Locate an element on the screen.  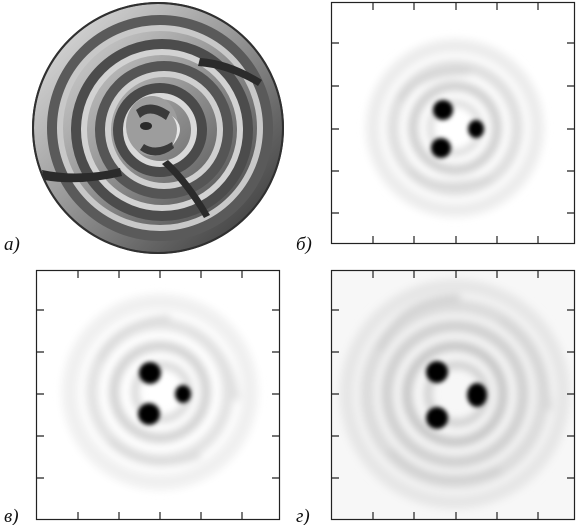
intensity-spots-d is located at coordinates (456, 395).